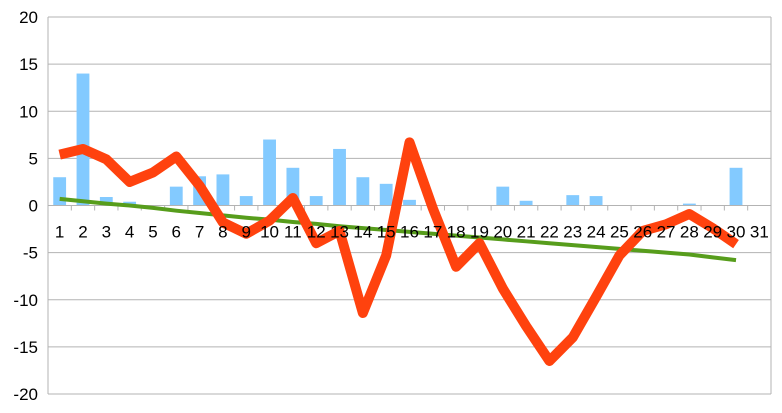  Describe the element at coordinates (25, 347) in the screenshot. I see `y-tick-label: -15` at that location.